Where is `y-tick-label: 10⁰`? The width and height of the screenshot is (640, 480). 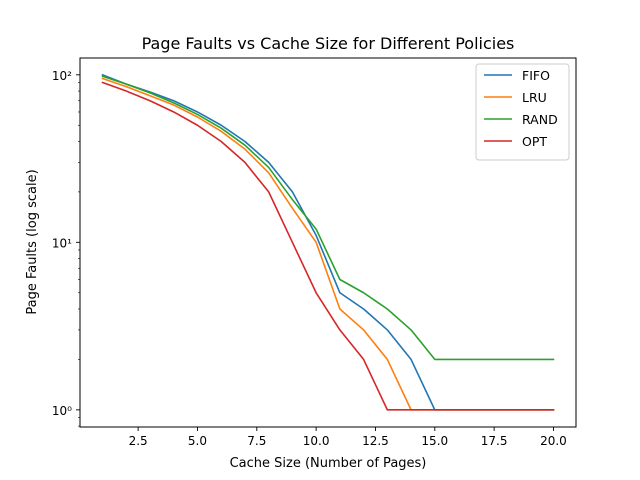 y-tick-label: 10⁰ is located at coordinates (62, 411).